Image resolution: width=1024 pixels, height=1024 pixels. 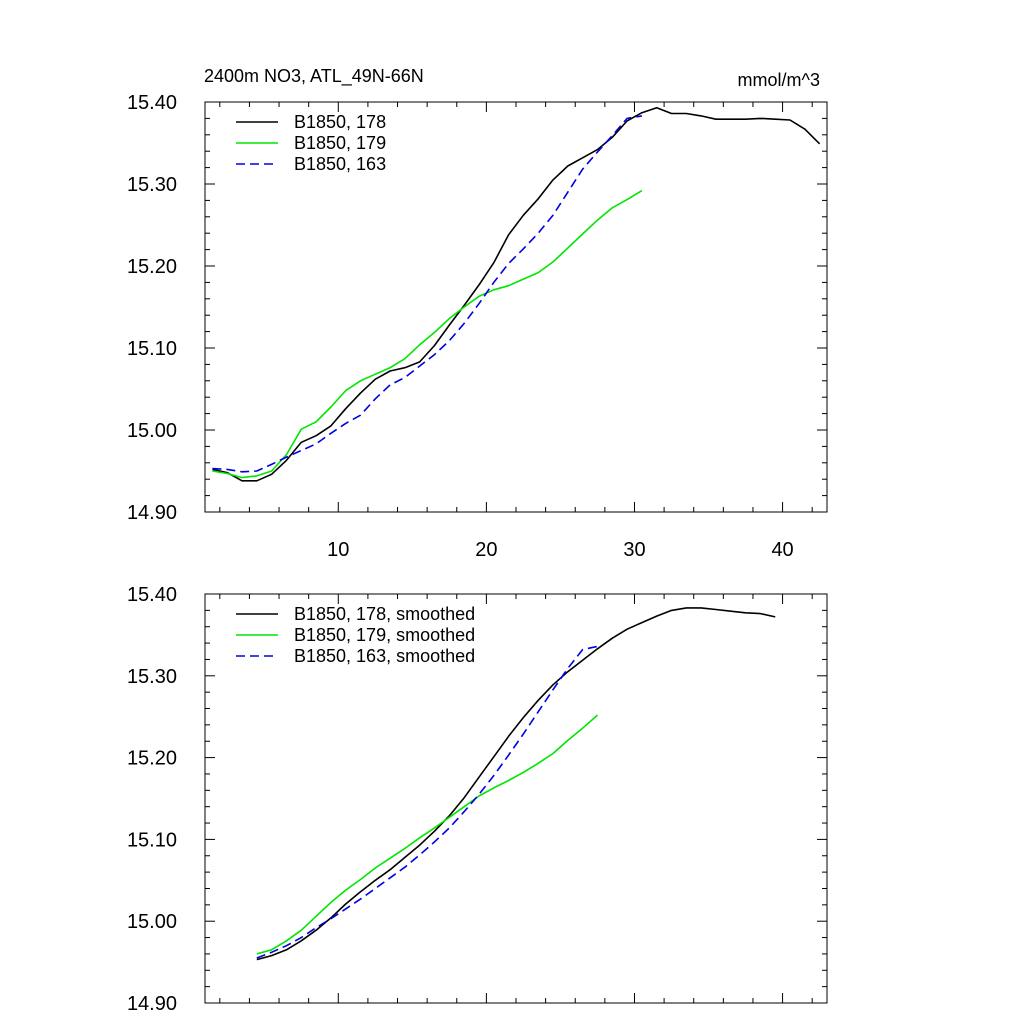 What do you see at coordinates (384, 635) in the screenshot?
I see `legend-label: B1850, 179, smoothed` at bounding box center [384, 635].